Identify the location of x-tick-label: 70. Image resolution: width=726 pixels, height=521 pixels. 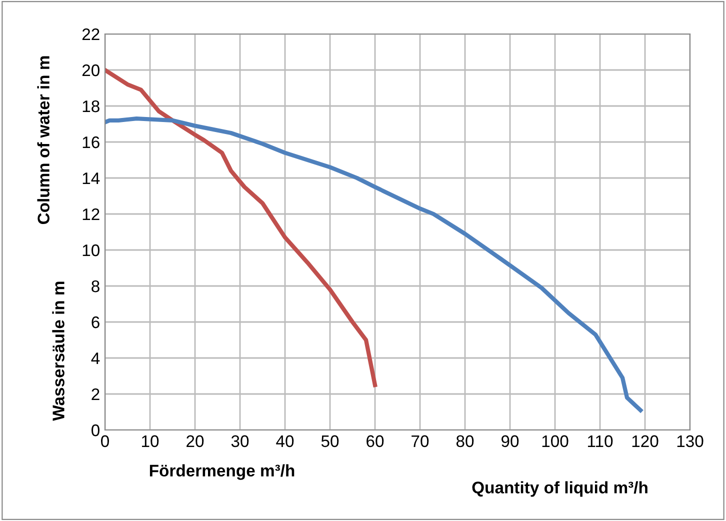
(420, 441).